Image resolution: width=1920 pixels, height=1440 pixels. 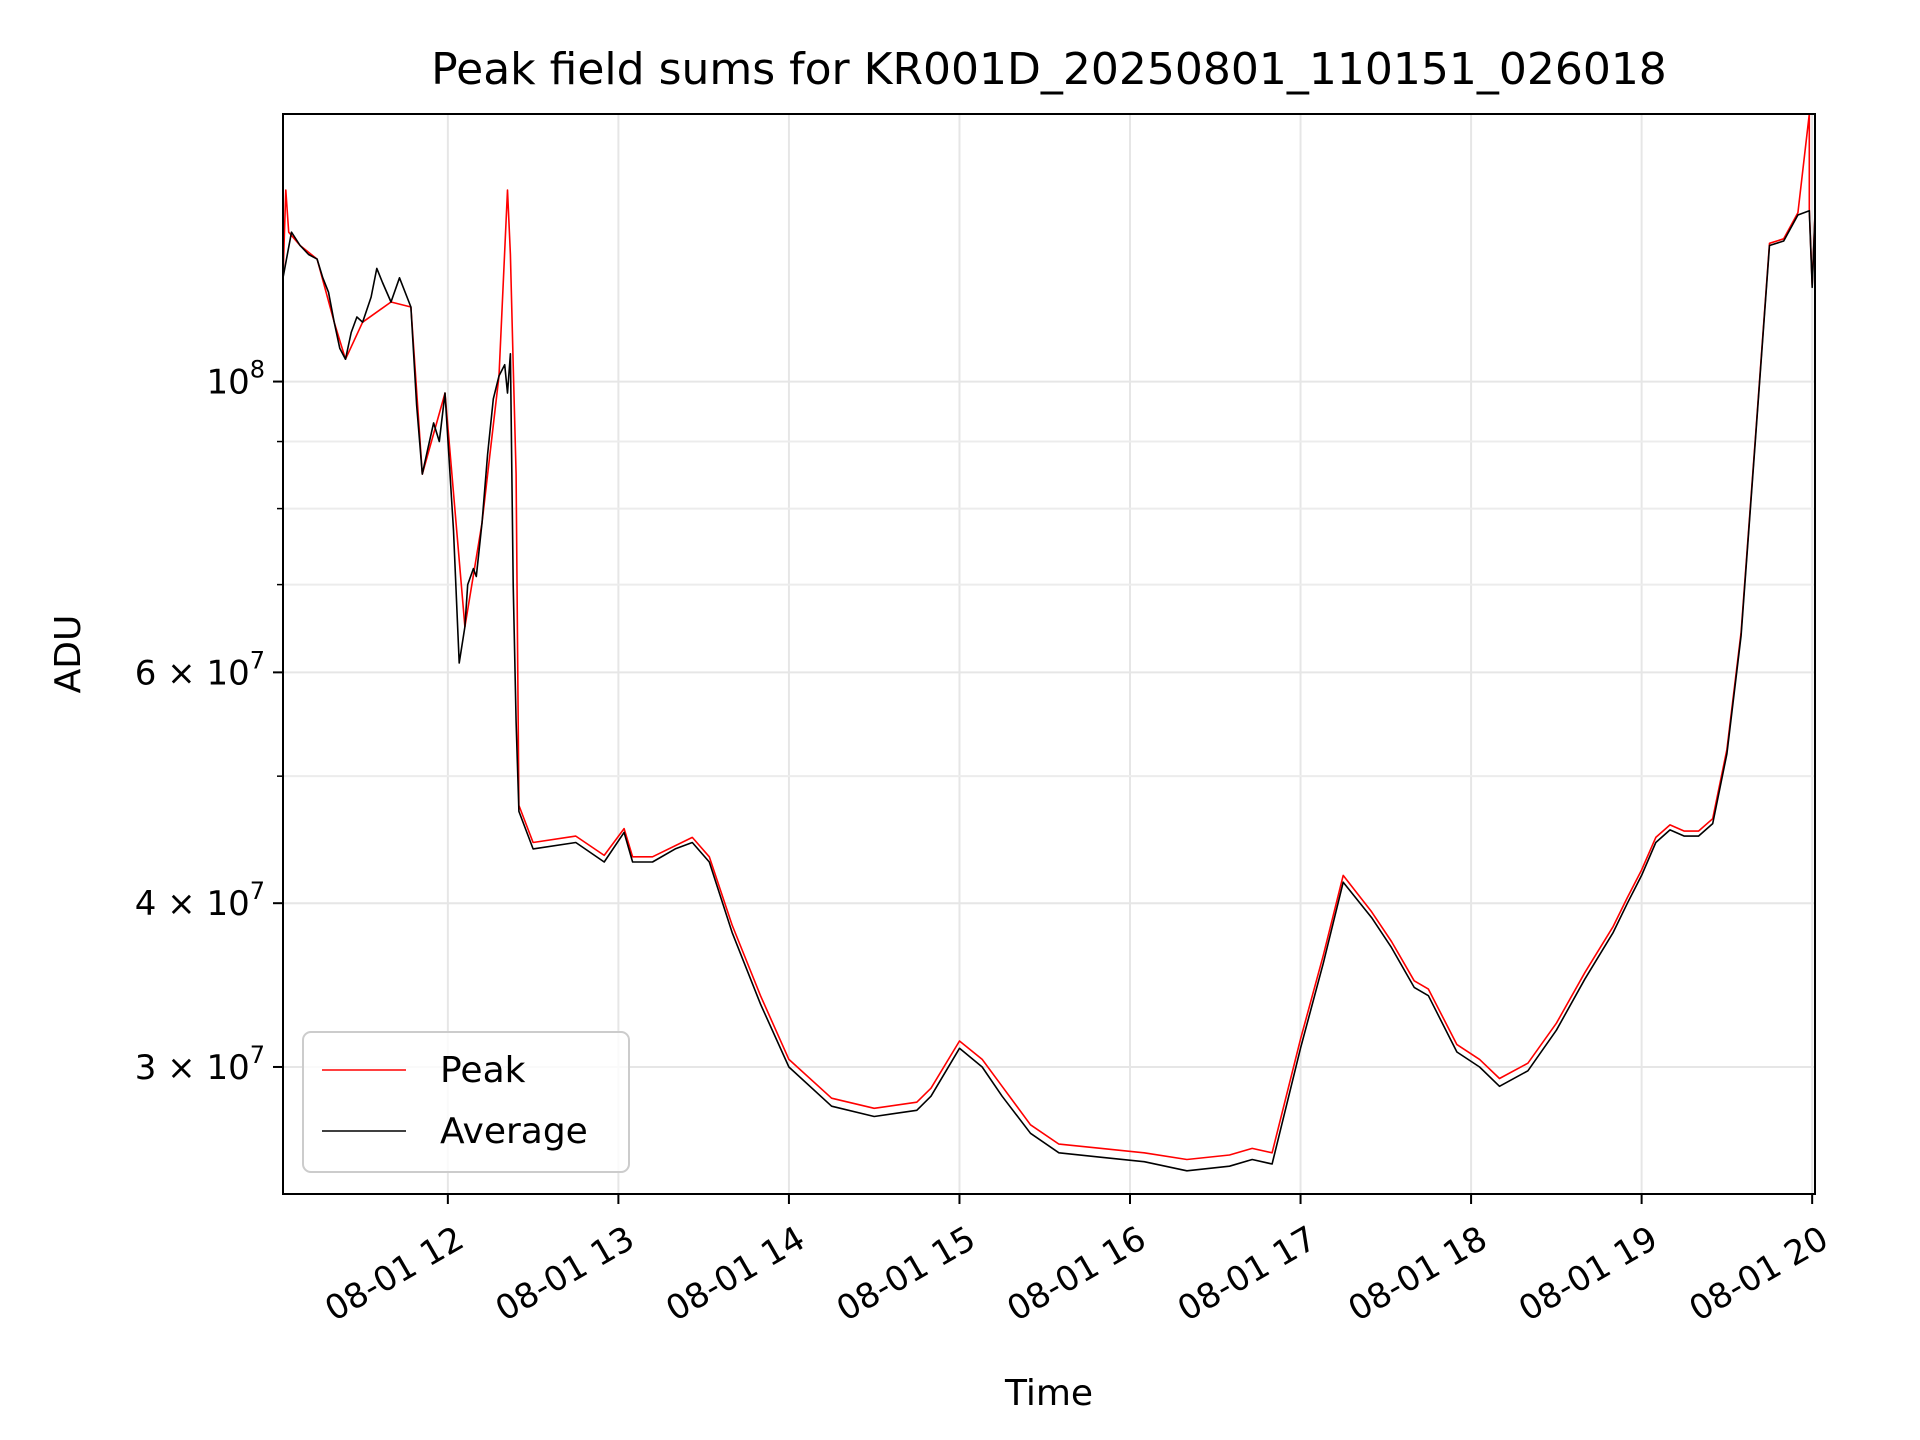 I want to click on legend-box, so click(x=466, y=1102).